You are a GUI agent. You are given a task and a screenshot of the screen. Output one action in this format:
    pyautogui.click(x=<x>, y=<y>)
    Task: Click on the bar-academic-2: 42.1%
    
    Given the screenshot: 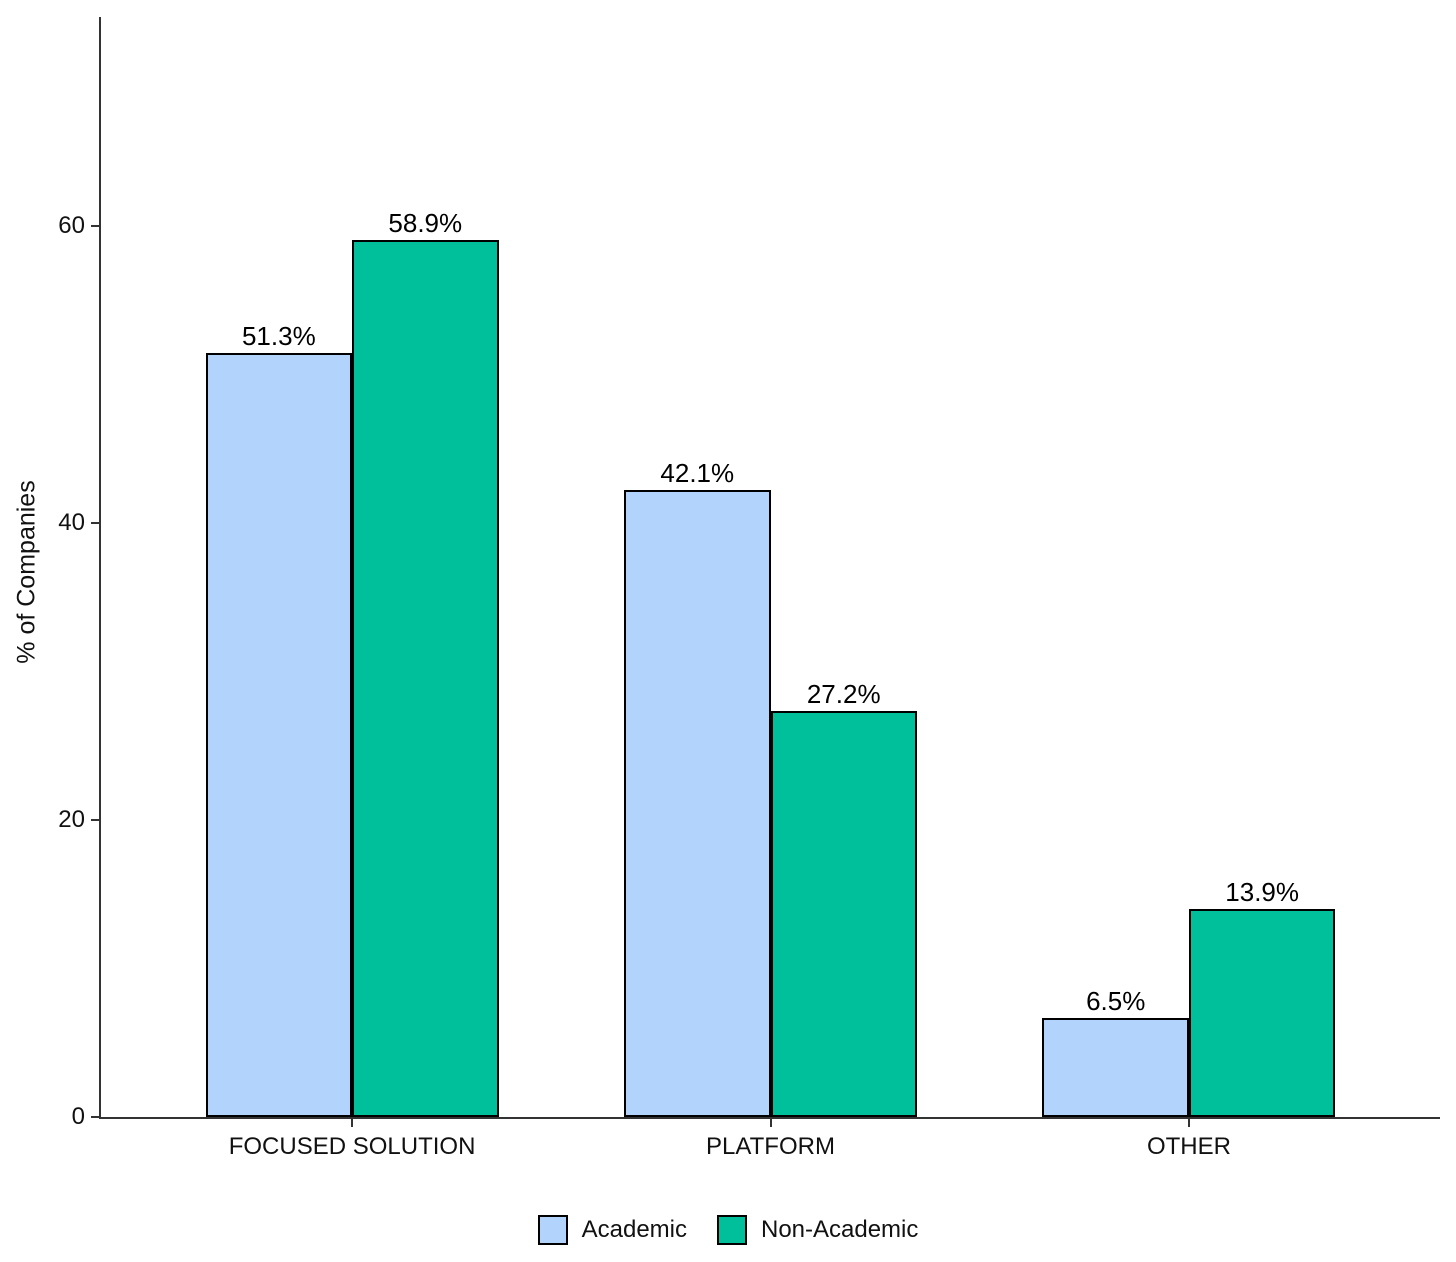 What is the action you would take?
    pyautogui.click(x=697, y=788)
    